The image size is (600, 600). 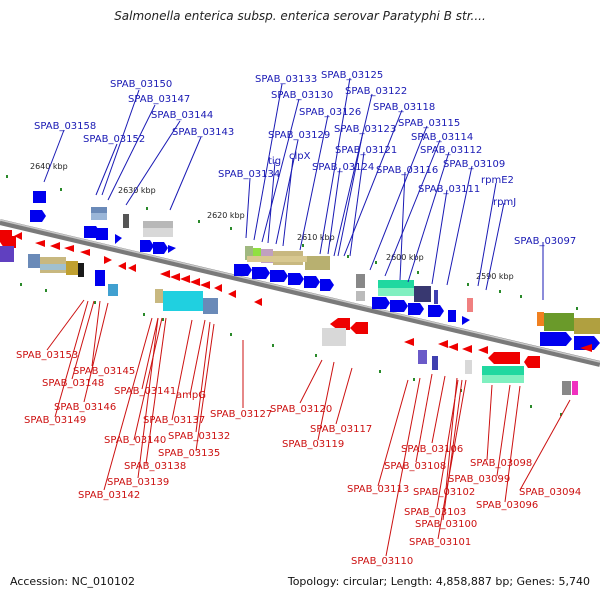 What do you see at coordinates (446, 524) in the screenshot?
I see `gene-label: SPAB_03100` at bounding box center [446, 524].